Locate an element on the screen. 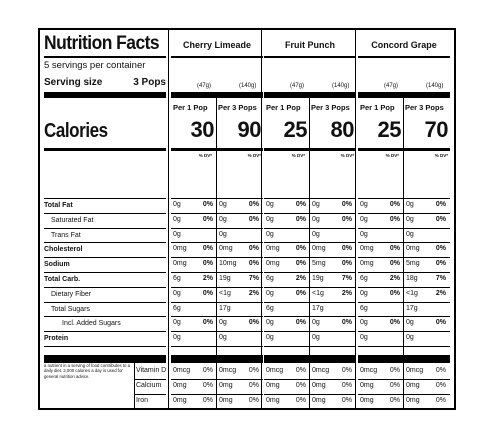  nutrient-row: Total Sugars is located at coordinates (105, 309).